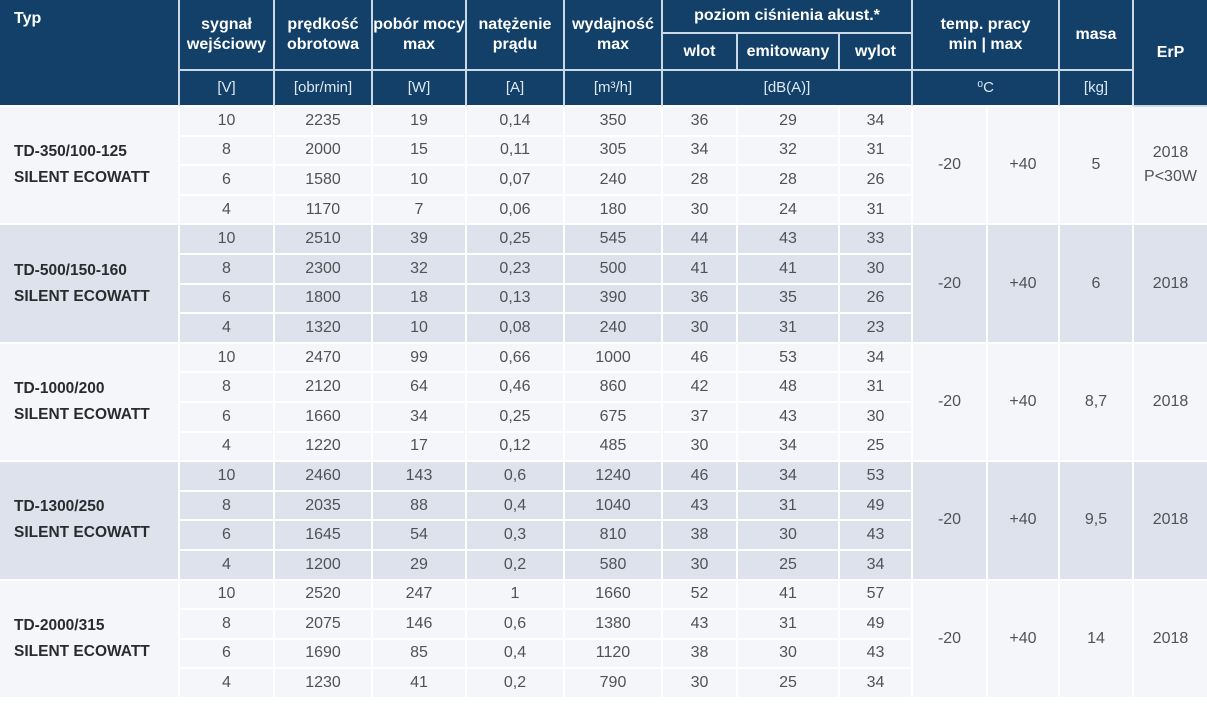  Describe the element at coordinates (876, 447) in the screenshot. I see `cell-wylot: 25` at that location.